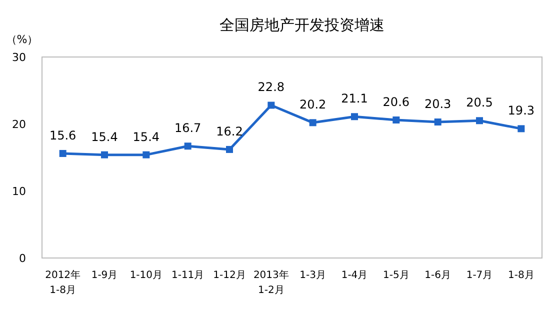  What do you see at coordinates (354, 275) in the screenshot?
I see `x-tick-label: 1-4月` at bounding box center [354, 275].